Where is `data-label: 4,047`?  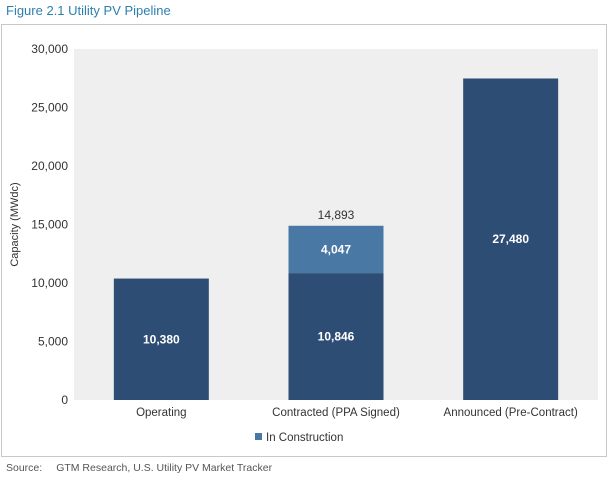
data-label: 4,047 is located at coordinates (336, 249).